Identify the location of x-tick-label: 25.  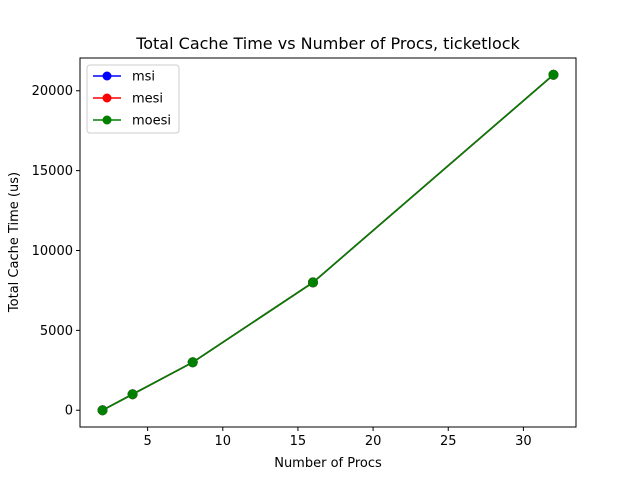
(448, 441).